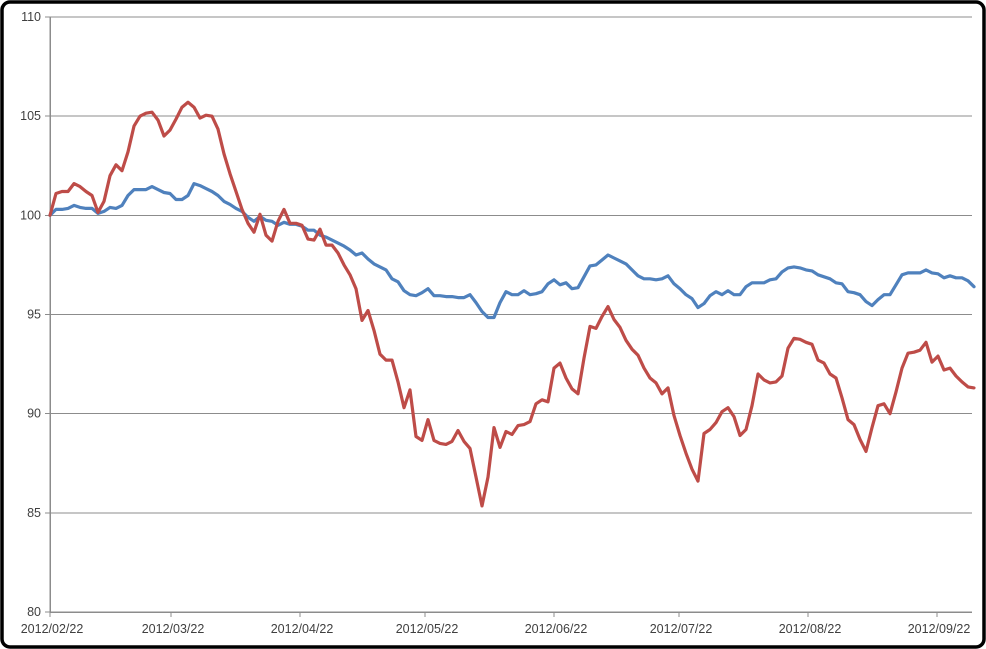  Describe the element at coordinates (34, 612) in the screenshot. I see `y-axis-label: 80` at that location.